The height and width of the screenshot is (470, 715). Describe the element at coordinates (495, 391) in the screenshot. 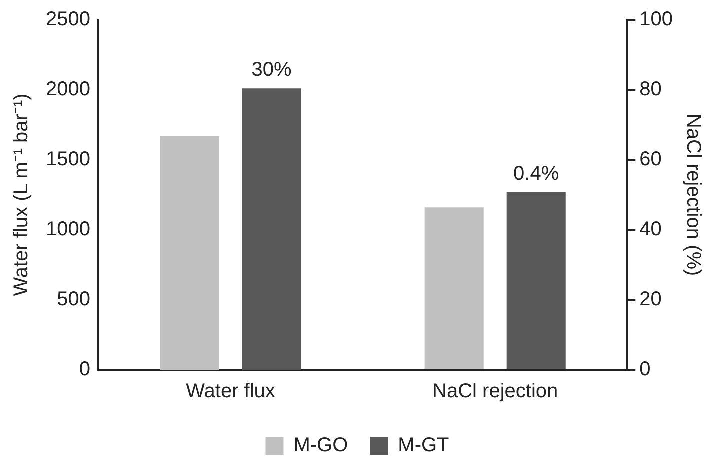

I see `x-tick-label: NaCl rejection` at that location.